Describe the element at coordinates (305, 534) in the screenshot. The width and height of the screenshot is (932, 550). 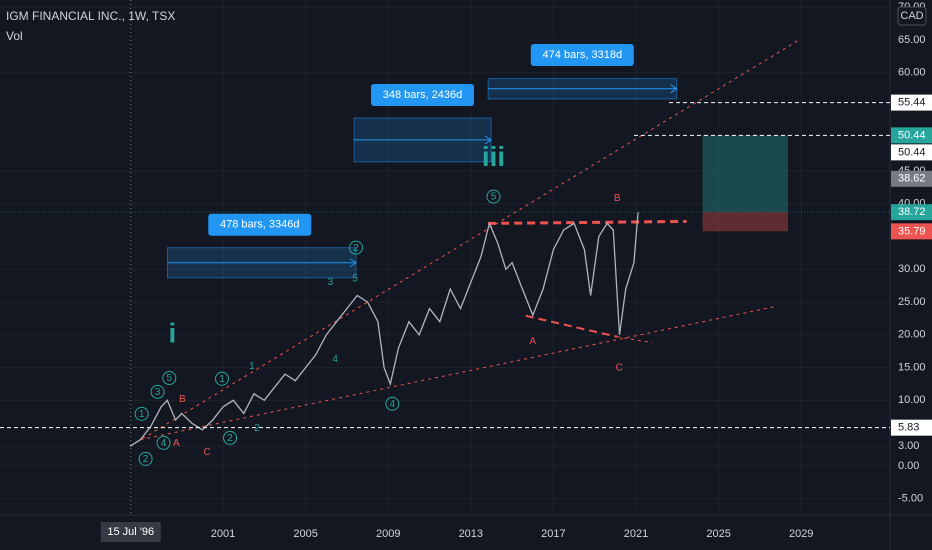
I see `x-tick-label: 2005` at that location.